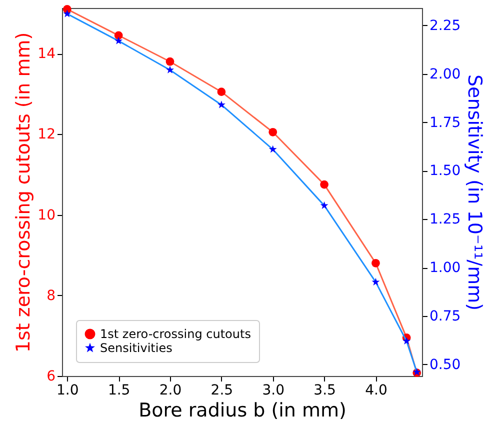  Describe the element at coordinates (445, 26) in the screenshot. I see `y2-tick-label: 2.25` at that location.